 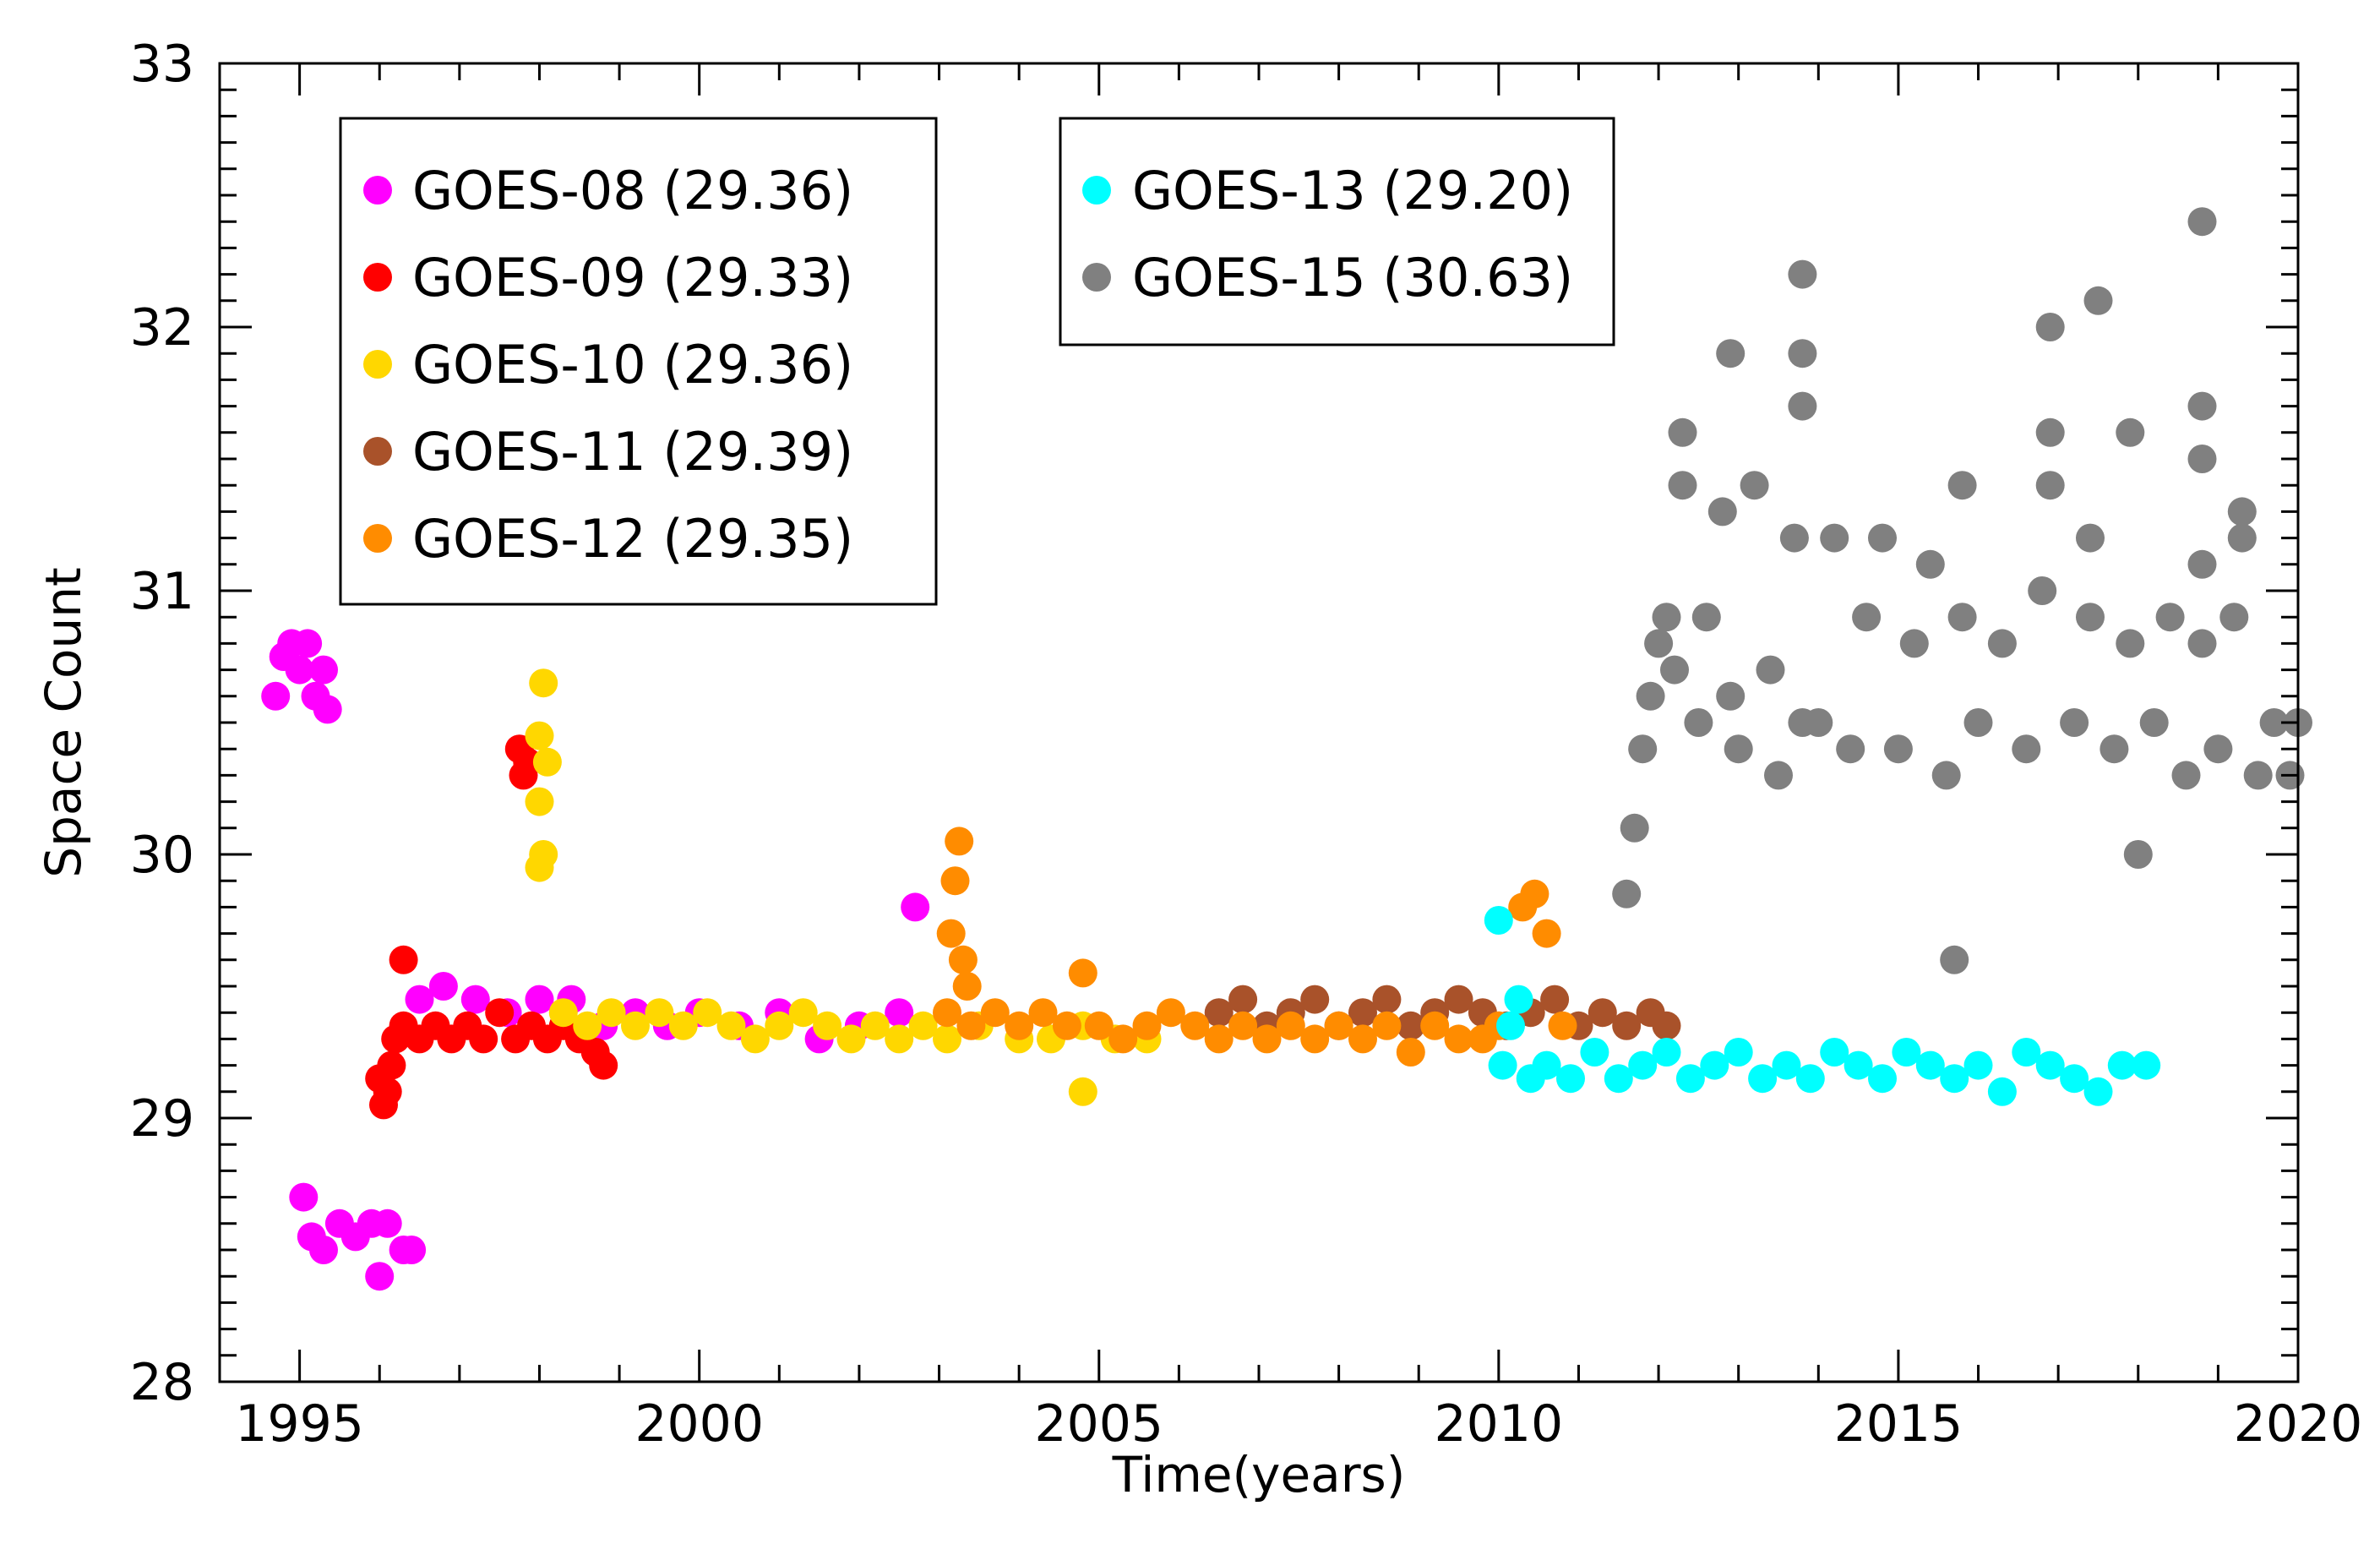 What do you see at coordinates (299, 1424) in the screenshot?
I see `x-tick-label: 1995` at bounding box center [299, 1424].